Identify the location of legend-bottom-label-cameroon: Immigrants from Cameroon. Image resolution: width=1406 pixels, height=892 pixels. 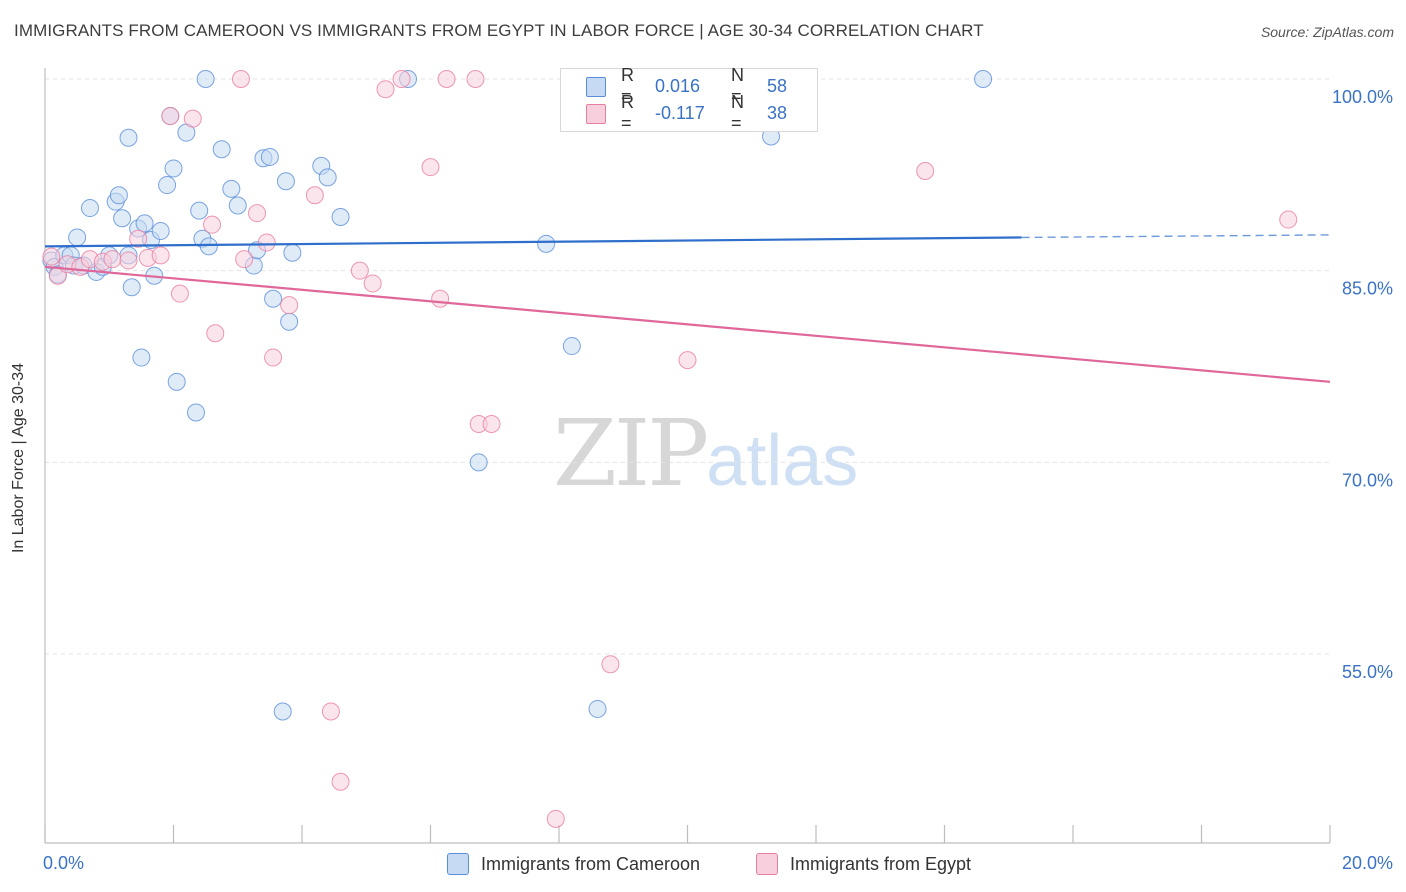
(591, 863).